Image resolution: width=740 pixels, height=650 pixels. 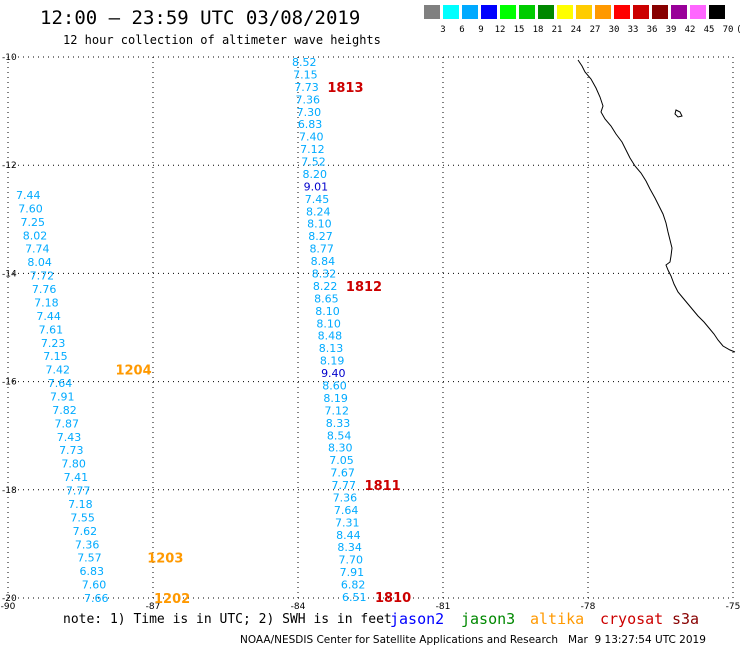 I want to click on page-title: 12:00 — 23:59 UTC 03/08/2019, so click(x=200, y=18).